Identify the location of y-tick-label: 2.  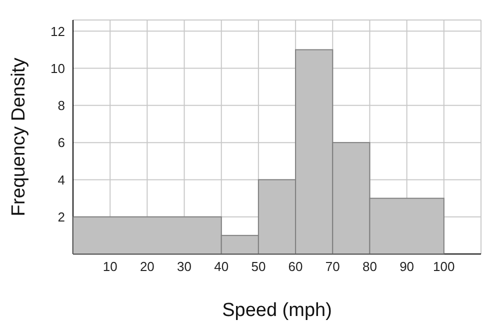
(61, 216).